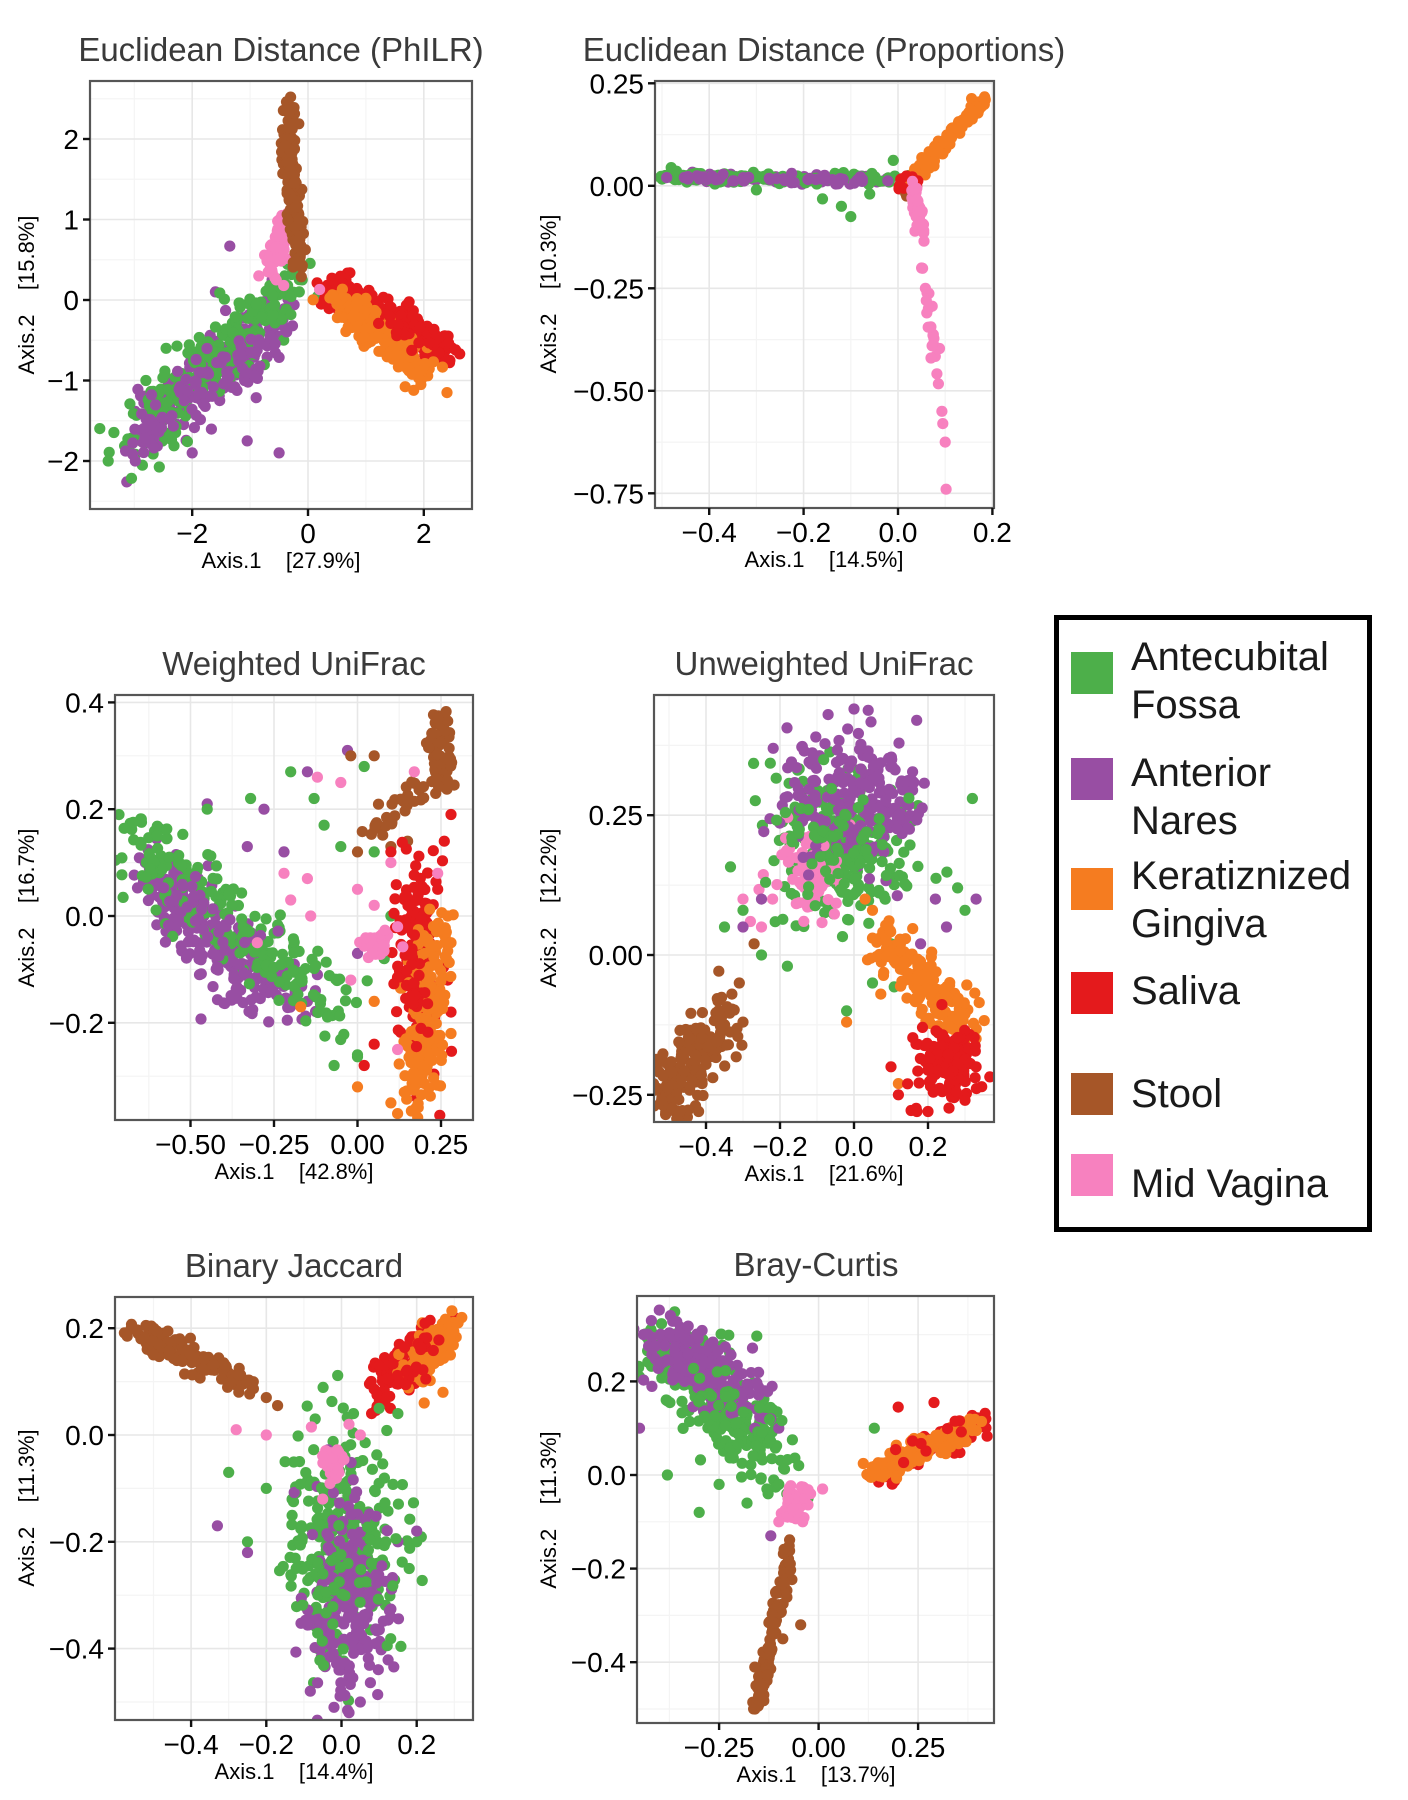 Image resolution: width=1408 pixels, height=1800 pixels. I want to click on svg-text: Axis.2 [10.3%], so click(548, 294).